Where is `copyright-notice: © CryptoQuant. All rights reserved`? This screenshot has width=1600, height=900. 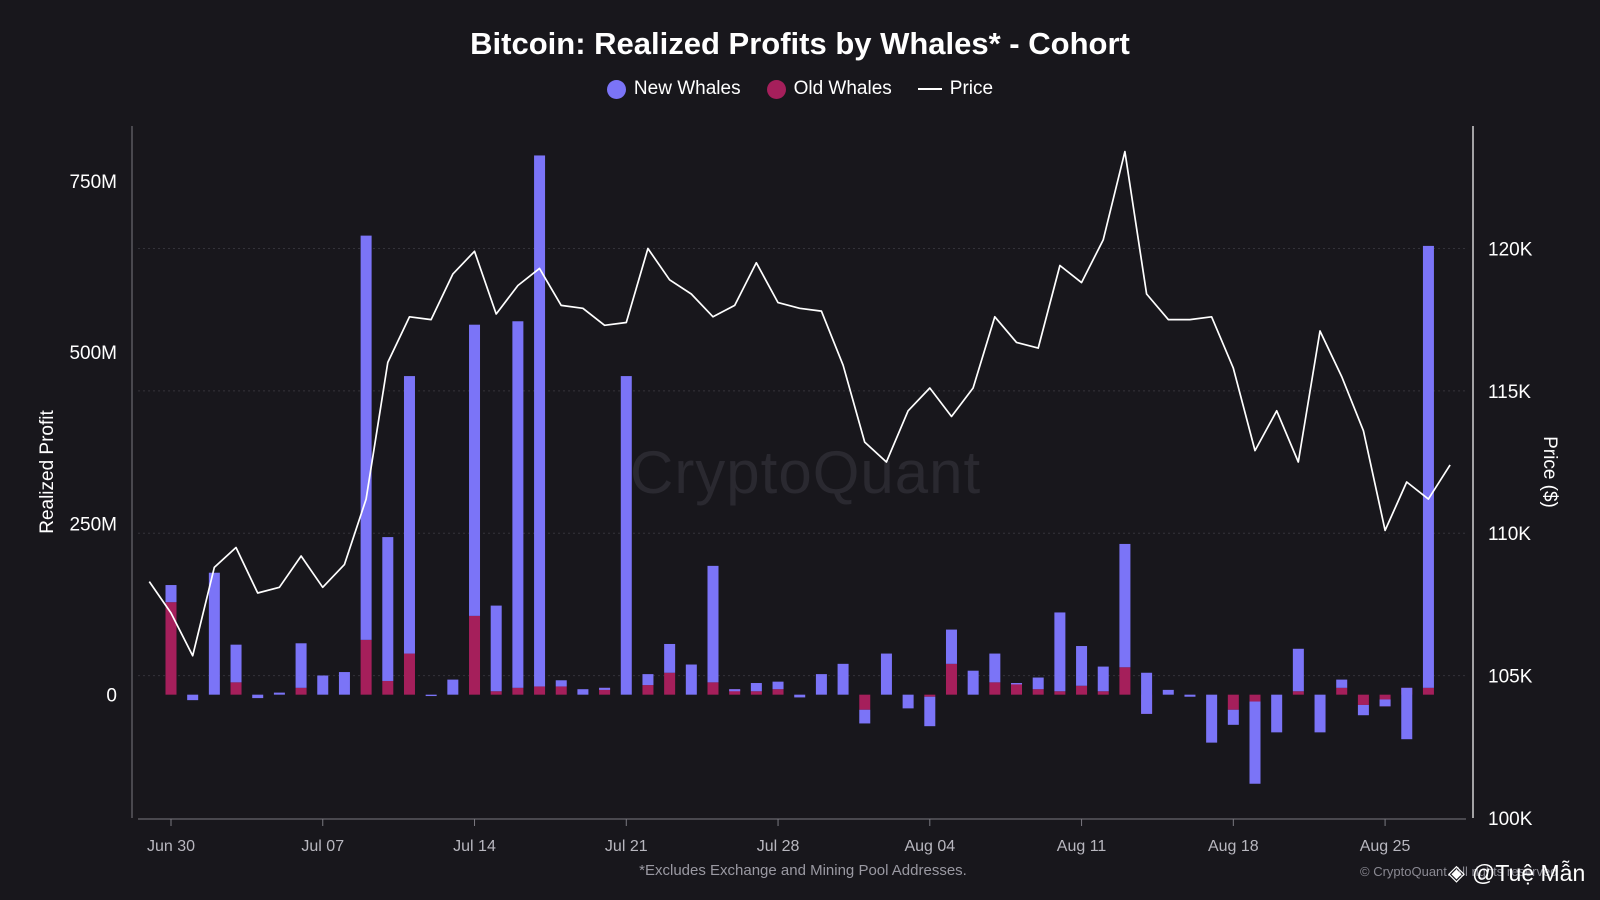 copyright-notice: © CryptoQuant. All rights reserved is located at coordinates (1459, 871).